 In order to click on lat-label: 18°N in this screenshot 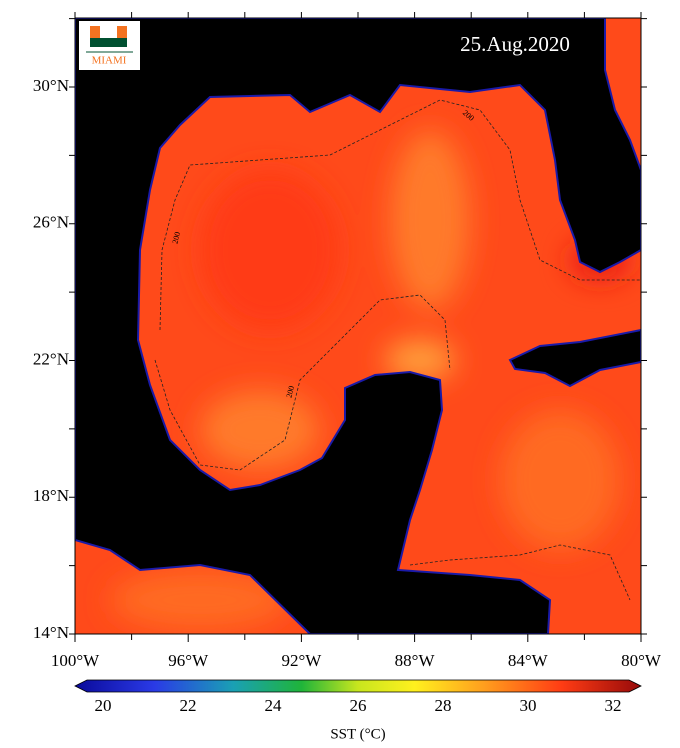, I will do `click(51, 495)`.